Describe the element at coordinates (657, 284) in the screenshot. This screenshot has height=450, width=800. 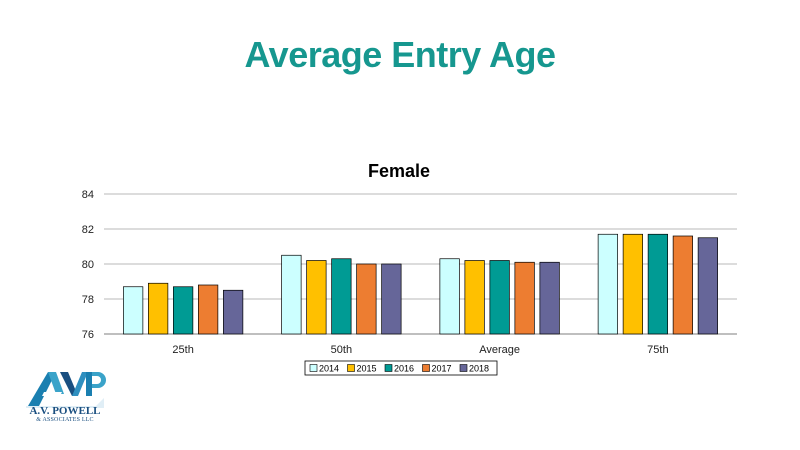
I see `bar-2016-75th` at that location.